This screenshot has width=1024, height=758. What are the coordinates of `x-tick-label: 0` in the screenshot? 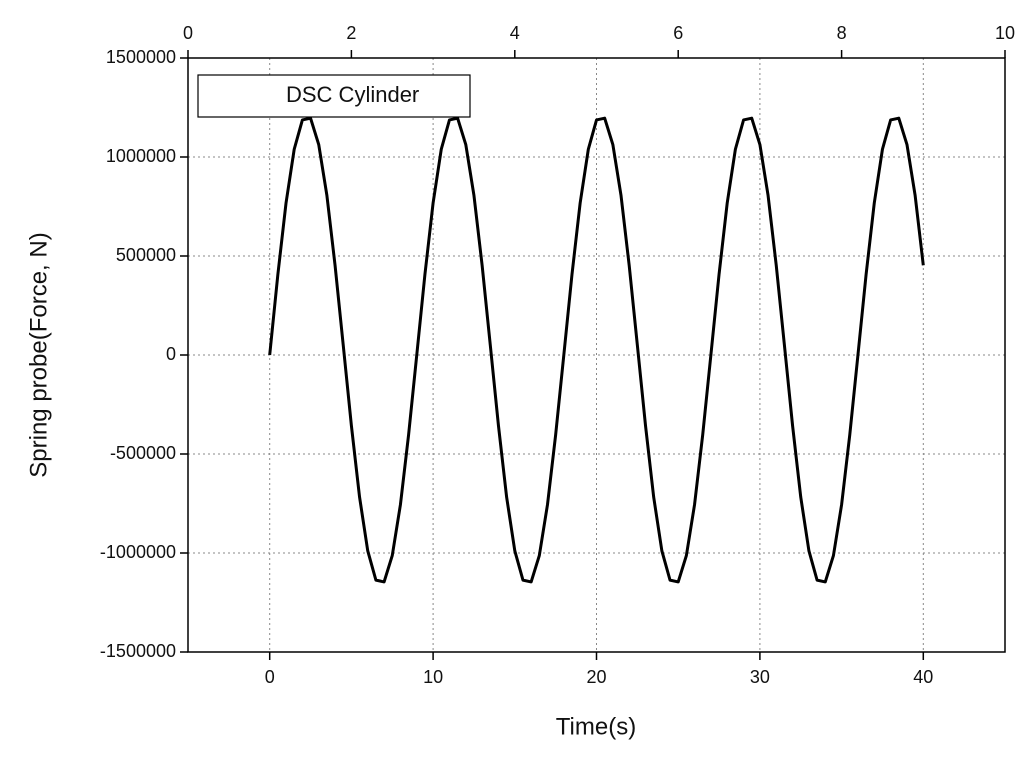 It's located at (270, 677).